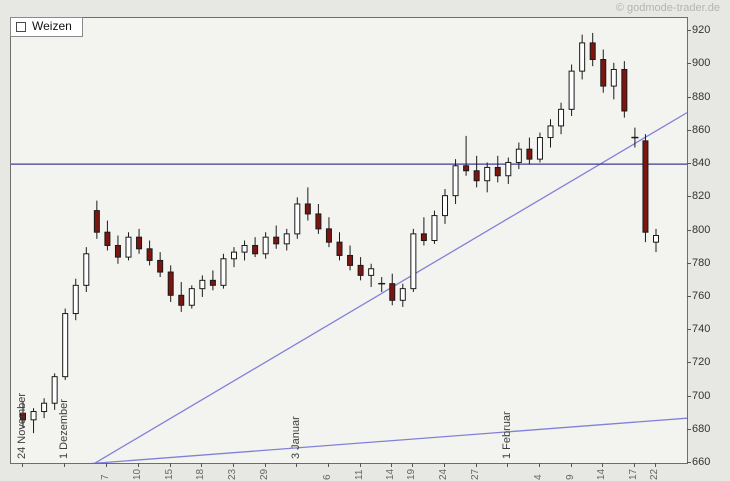  What do you see at coordinates (654, 474) in the screenshot?
I see `x-axis-label: 22` at bounding box center [654, 474].